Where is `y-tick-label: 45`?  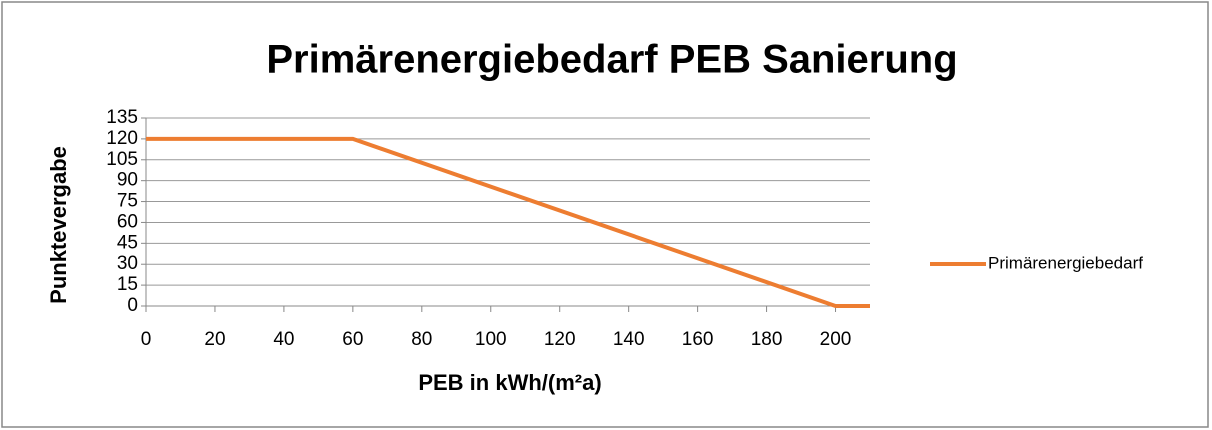
y-tick-label: 45 is located at coordinates (127, 242).